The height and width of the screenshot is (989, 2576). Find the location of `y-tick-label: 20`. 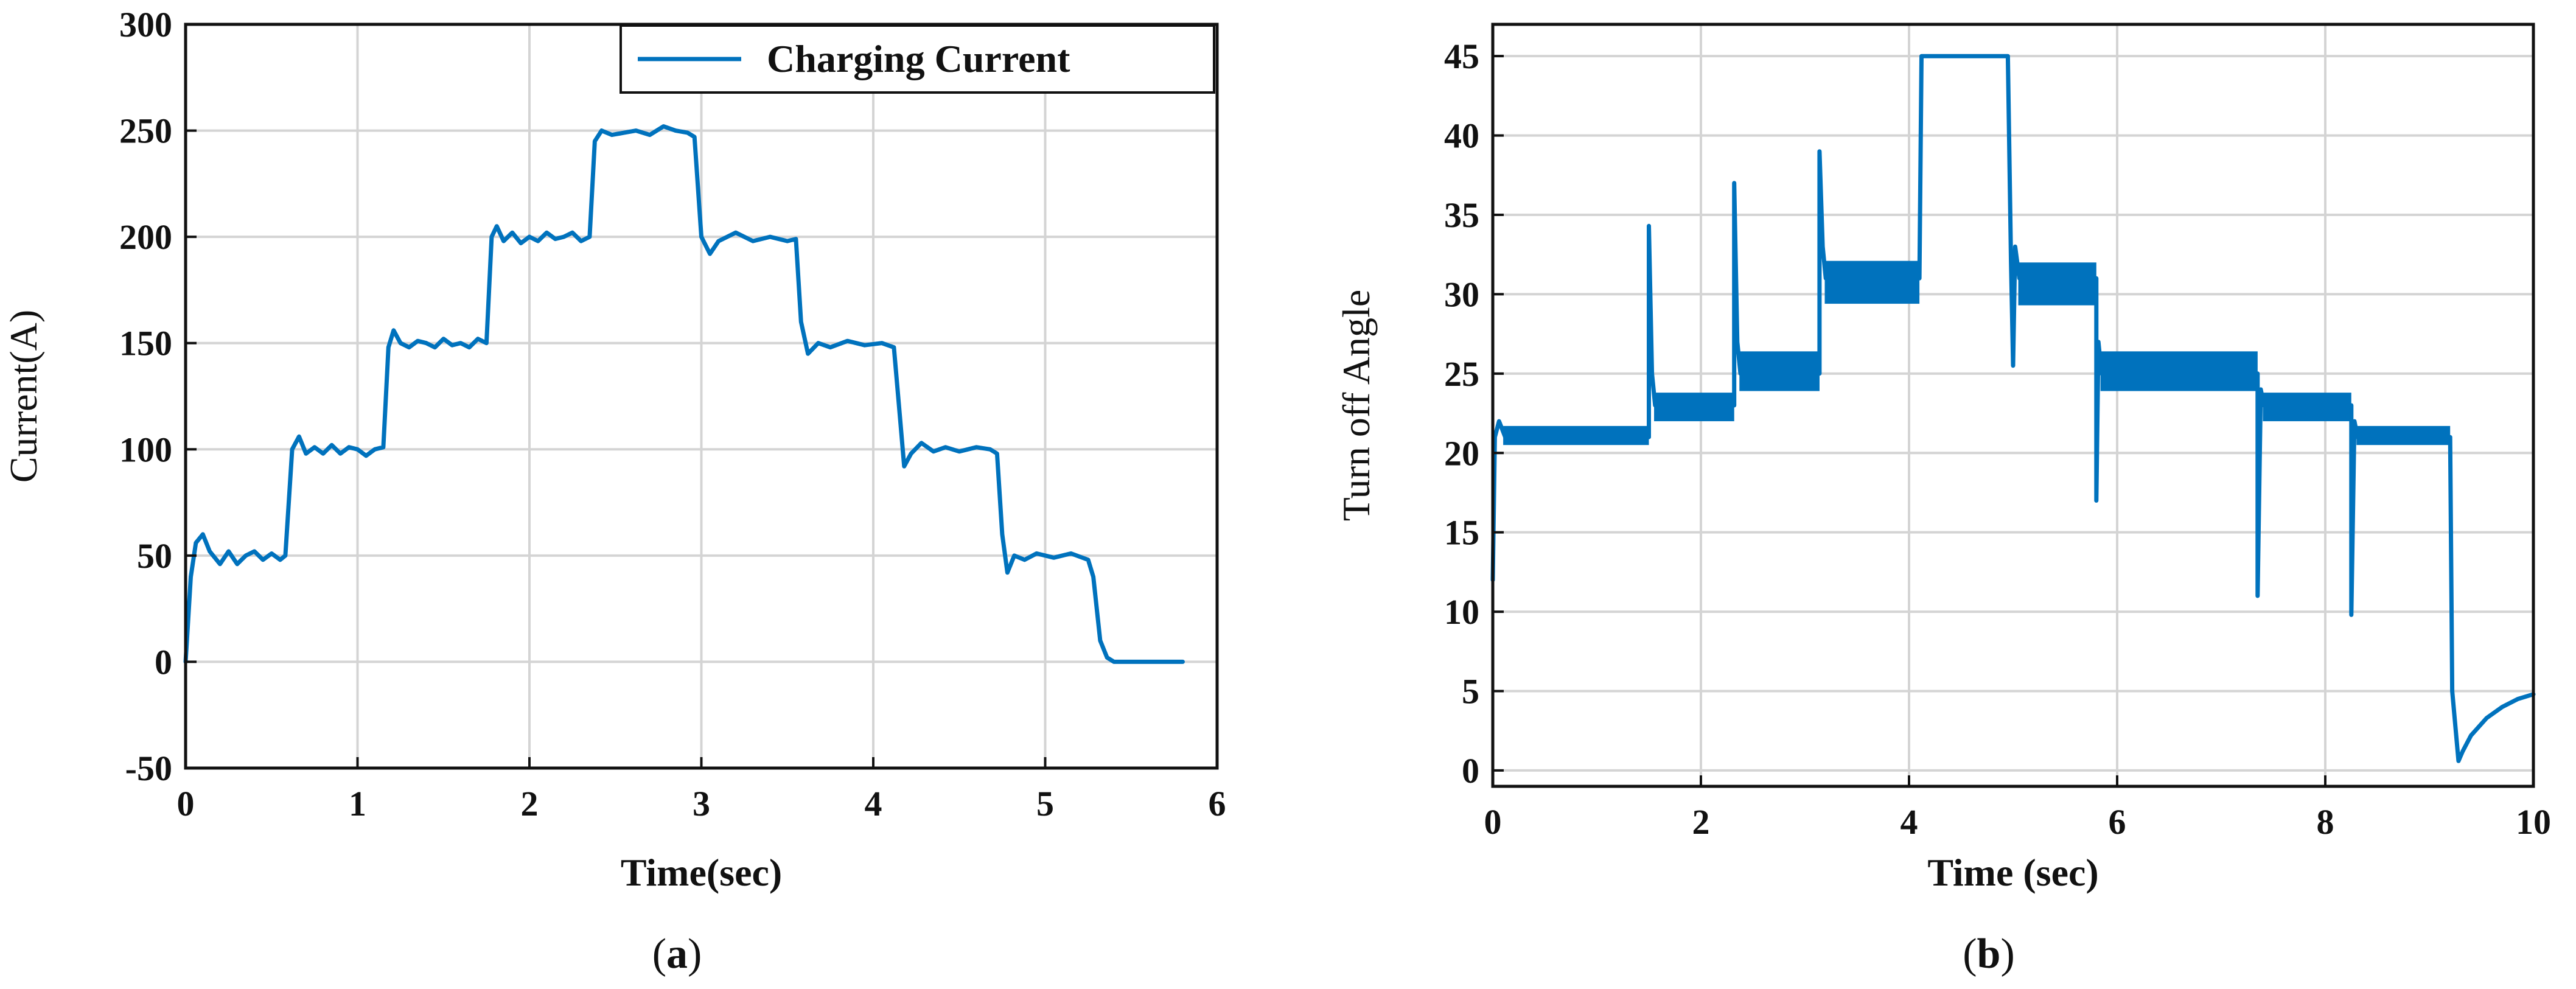

y-tick-label: 20 is located at coordinates (1462, 453).